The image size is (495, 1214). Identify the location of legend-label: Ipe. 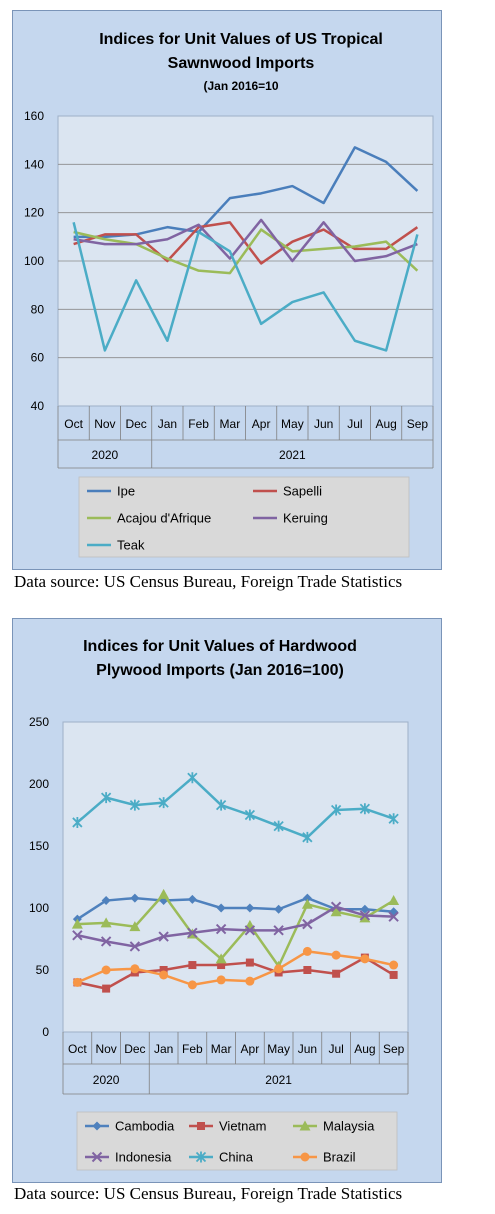
(126, 491).